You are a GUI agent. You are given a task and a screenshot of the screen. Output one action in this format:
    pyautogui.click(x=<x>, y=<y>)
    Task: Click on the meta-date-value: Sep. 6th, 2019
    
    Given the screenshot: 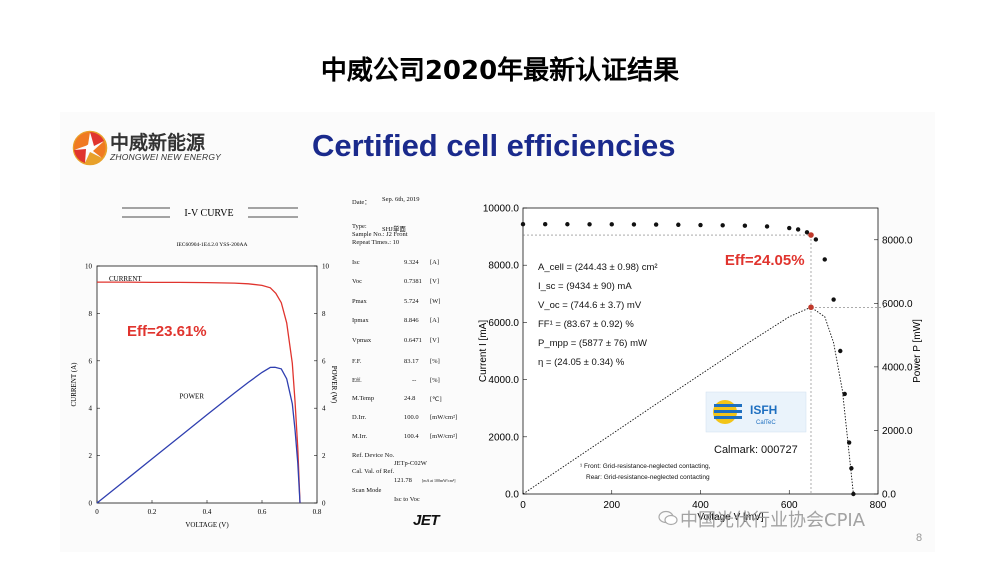 What is the action you would take?
    pyautogui.click(x=401, y=199)
    